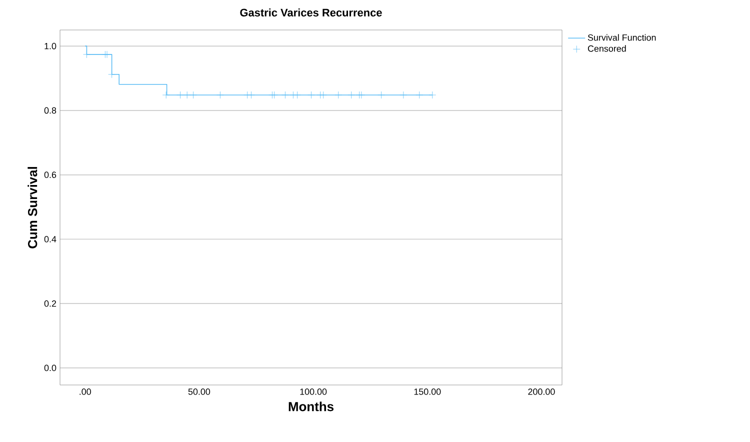 The image size is (750, 442). Describe the element at coordinates (199, 391) in the screenshot. I see `x-tick-label: 50.00` at that location.